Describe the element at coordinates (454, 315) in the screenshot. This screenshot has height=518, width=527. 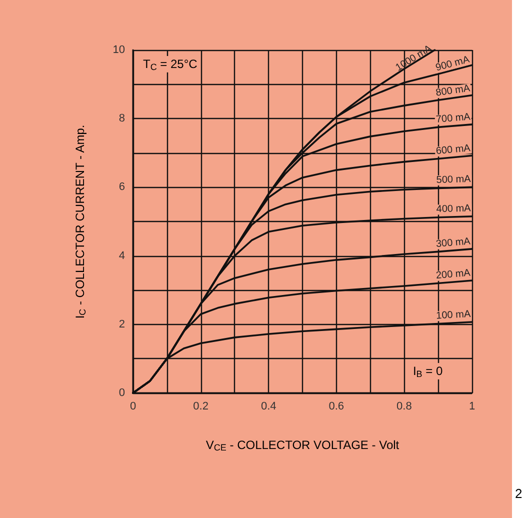
I see `series-label: 100 mA` at that location.